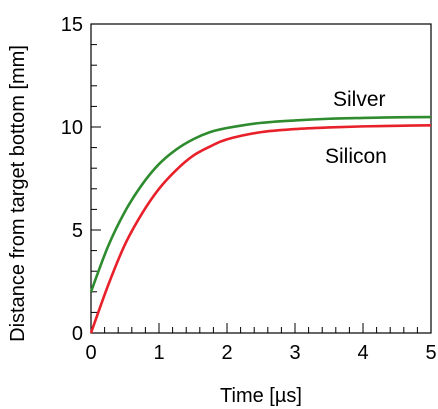 The image size is (438, 409). What do you see at coordinates (90, 353) in the screenshot?
I see `x-tick-label: 0` at bounding box center [90, 353].